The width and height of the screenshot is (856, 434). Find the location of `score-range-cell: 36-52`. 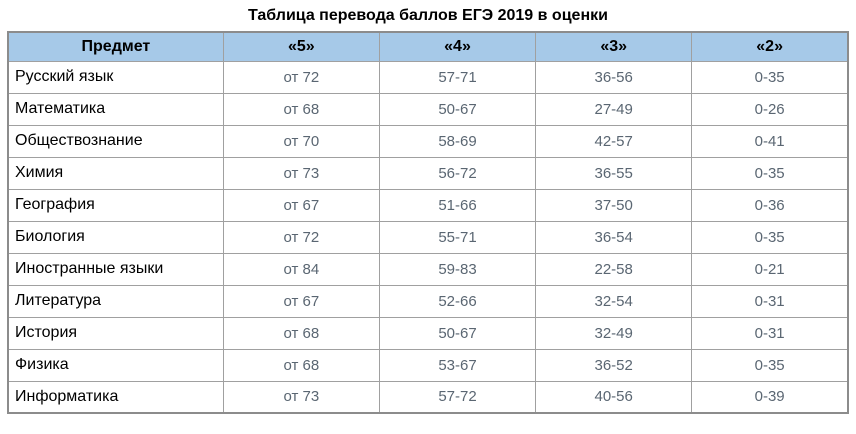

score-range-cell: 36-52 is located at coordinates (614, 365).